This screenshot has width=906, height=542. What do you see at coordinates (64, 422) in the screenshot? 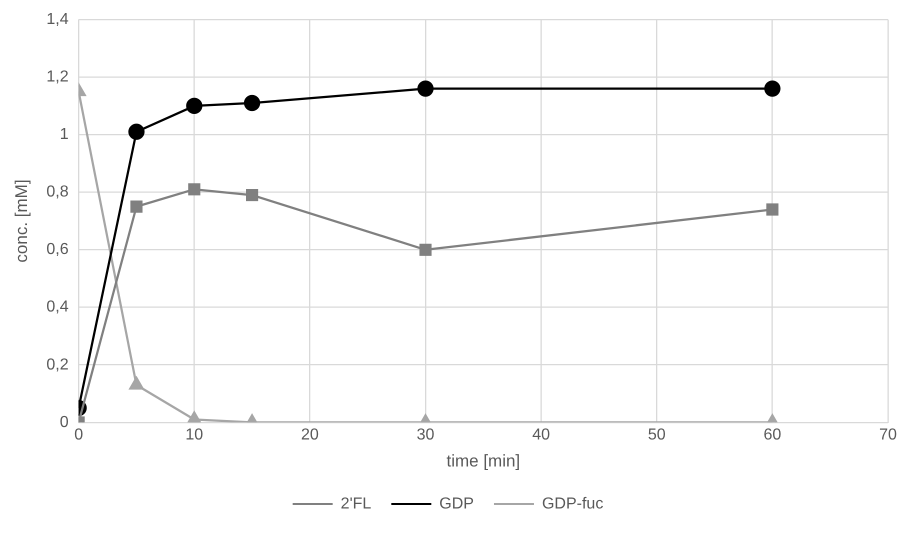
I see `y-tick-label: 0` at bounding box center [64, 422].